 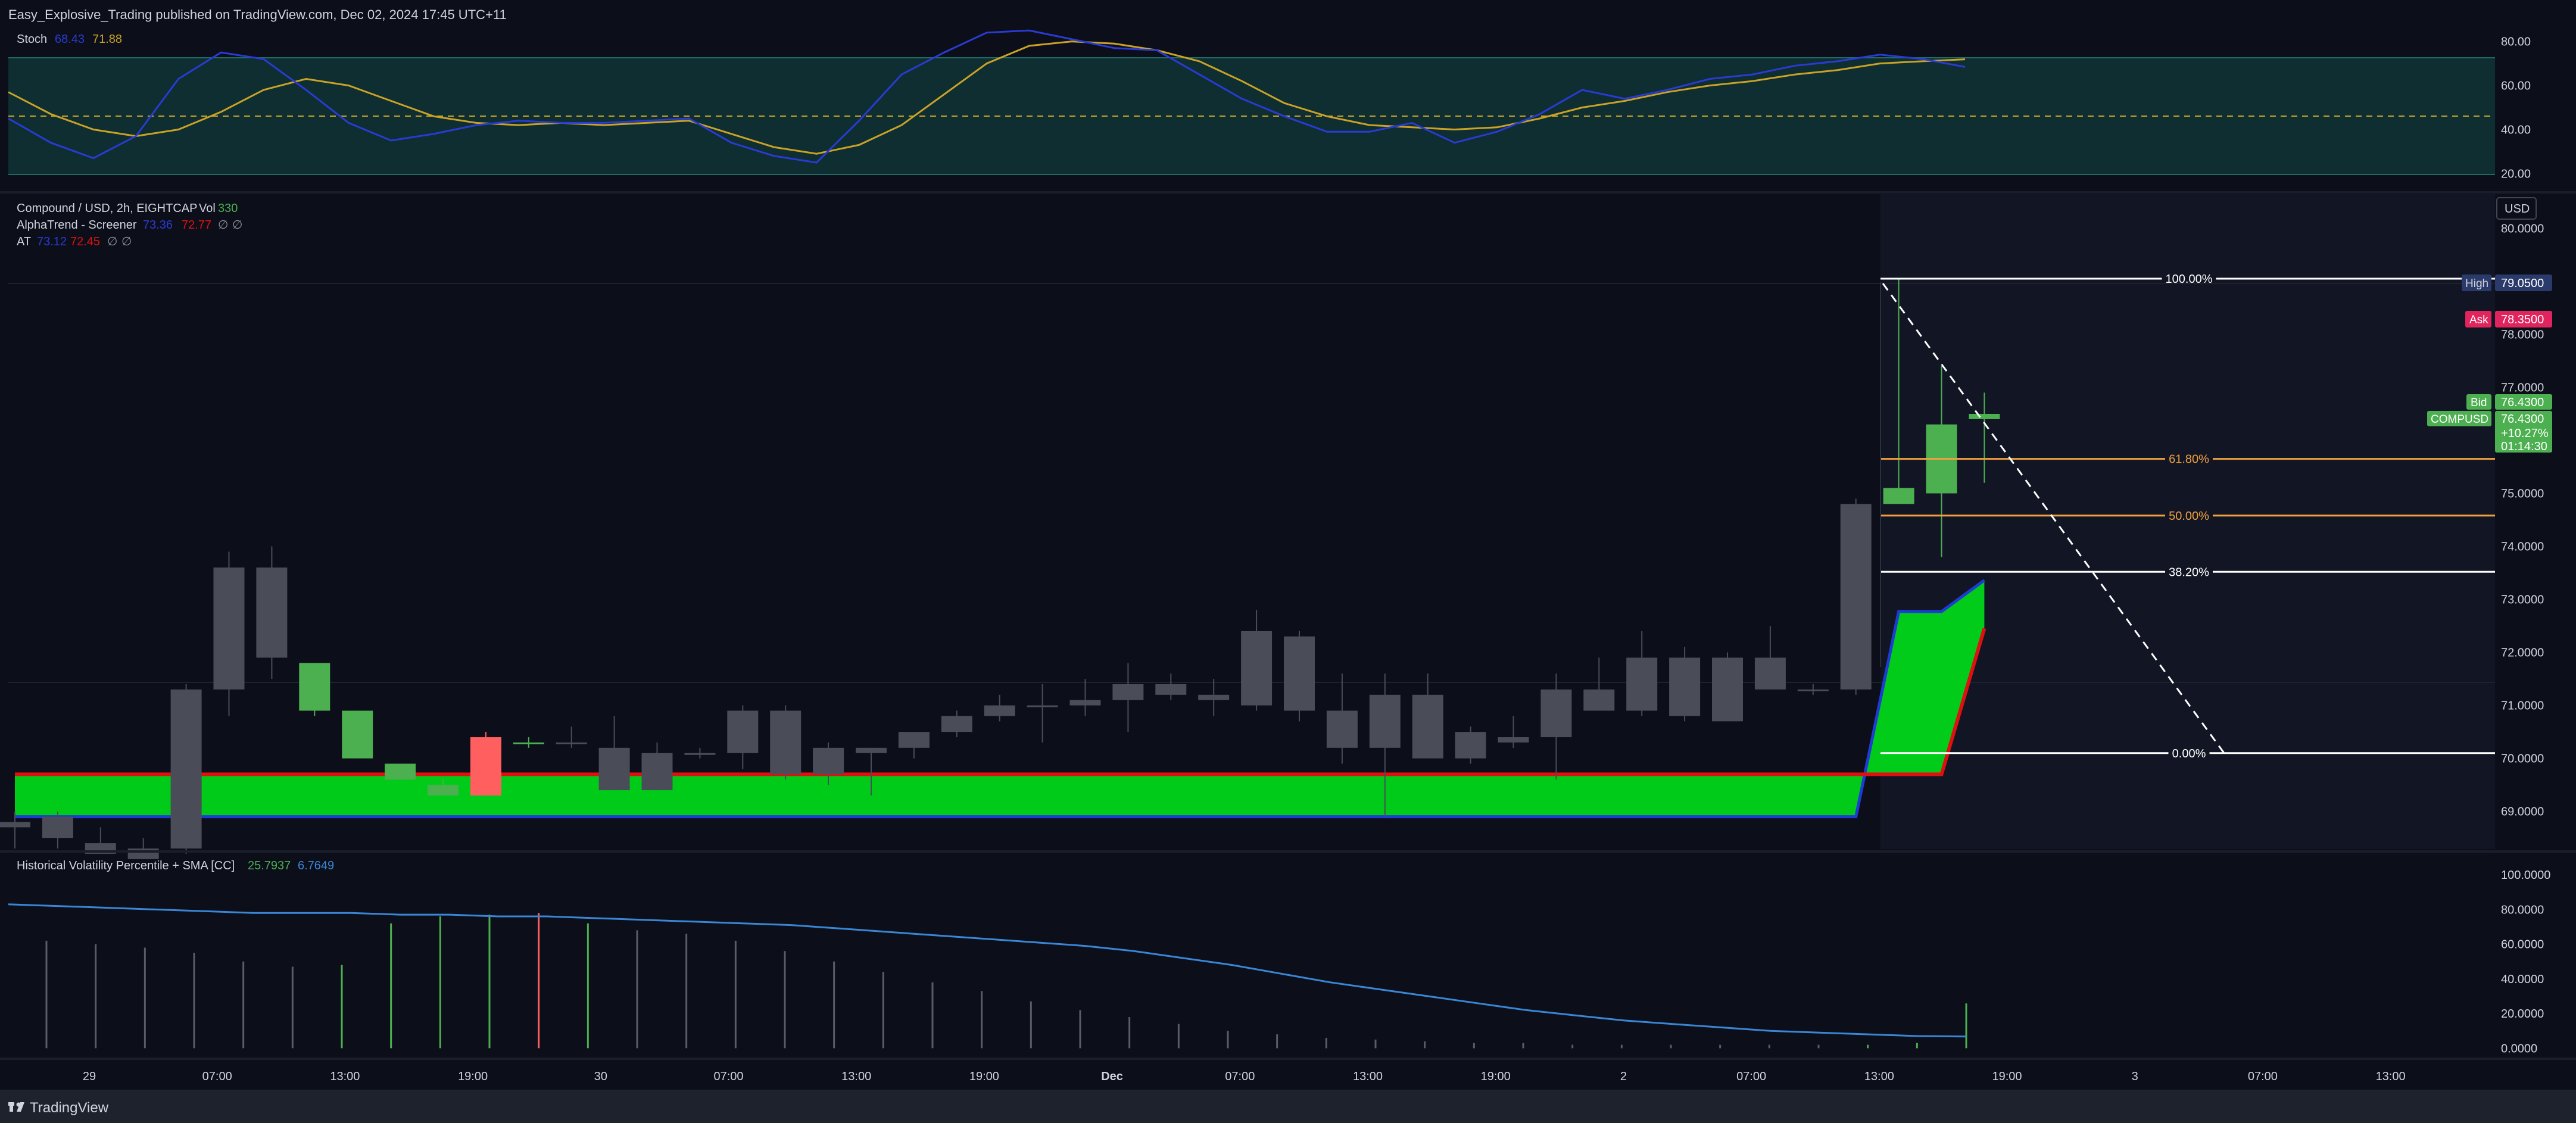 I want to click on ask-tag-value: 78.3500, so click(x=2523, y=319).